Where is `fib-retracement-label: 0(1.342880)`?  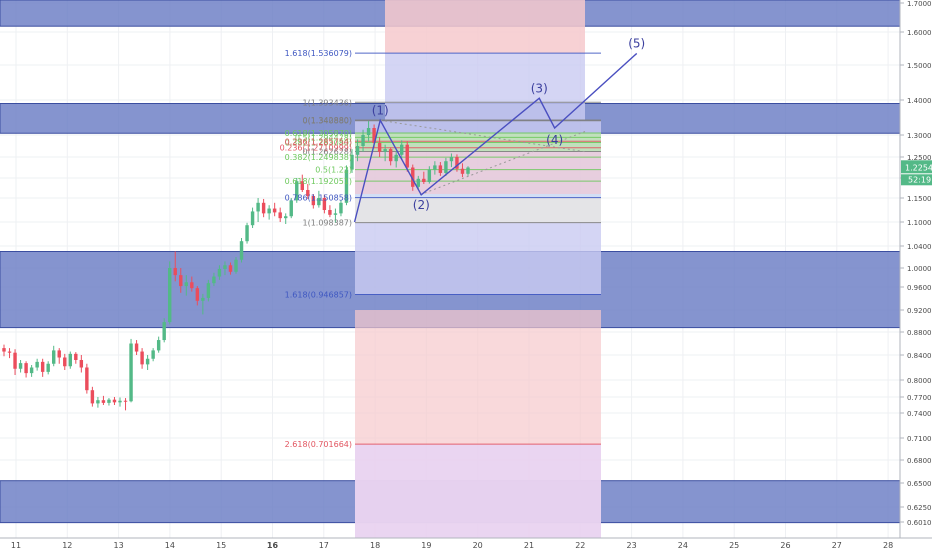
fib-retracement-label: 0(1.342880) is located at coordinates (327, 120).